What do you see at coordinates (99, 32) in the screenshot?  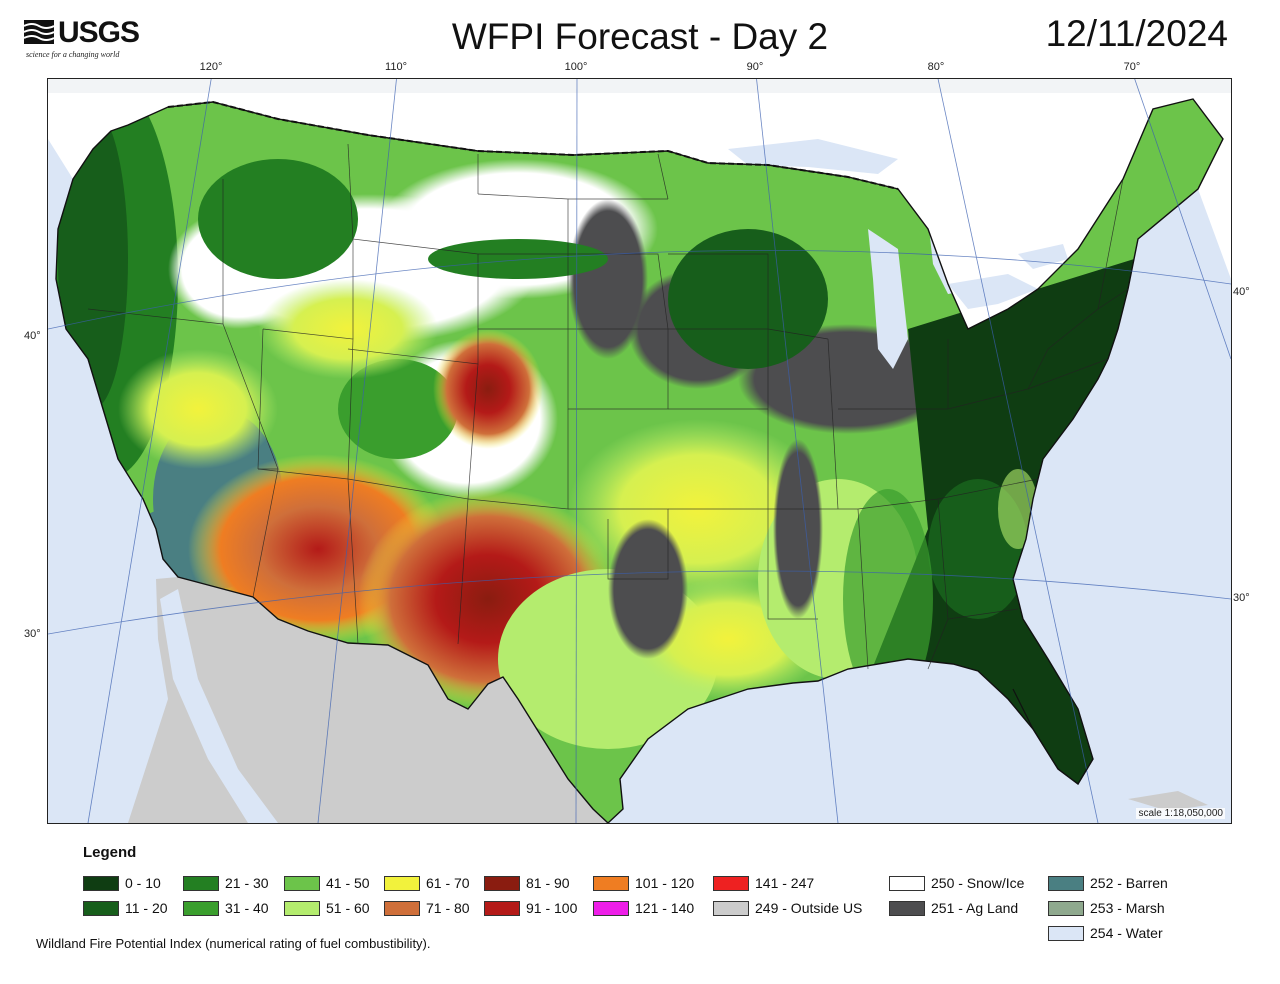 I see `logo-name: USGS` at bounding box center [99, 32].